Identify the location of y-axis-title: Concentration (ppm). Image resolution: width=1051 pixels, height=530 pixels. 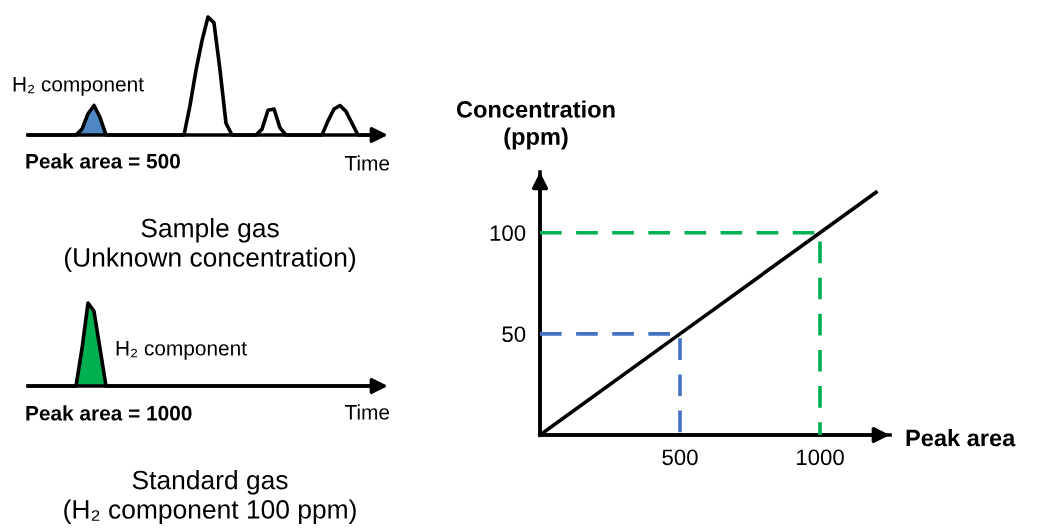
(535, 125).